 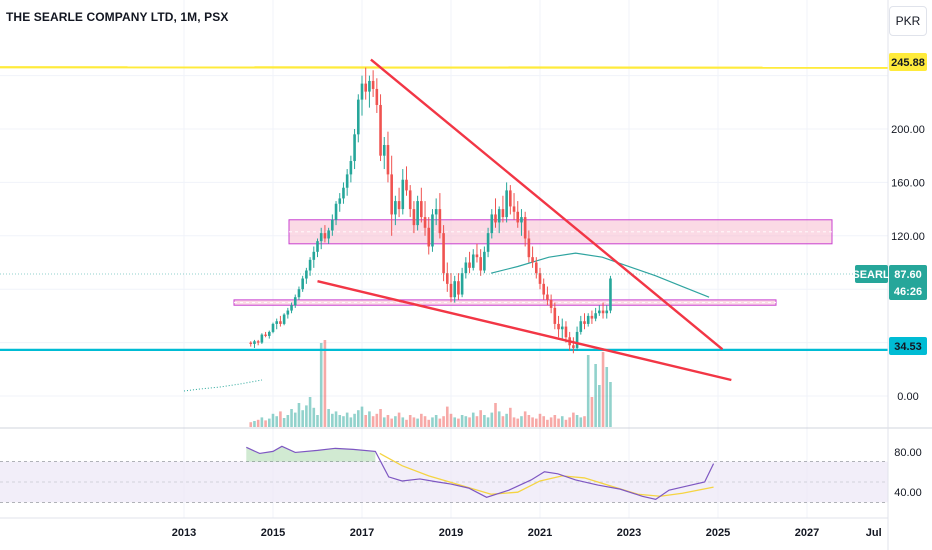 I want to click on rsi-overbought-fill, so click(x=311, y=454).